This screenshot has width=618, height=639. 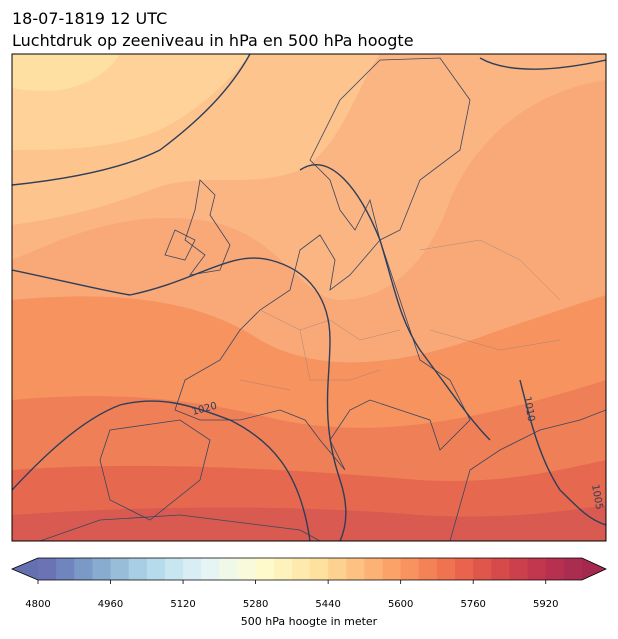 I want to click on colorbar-tick-label: 5760, so click(x=472, y=604).